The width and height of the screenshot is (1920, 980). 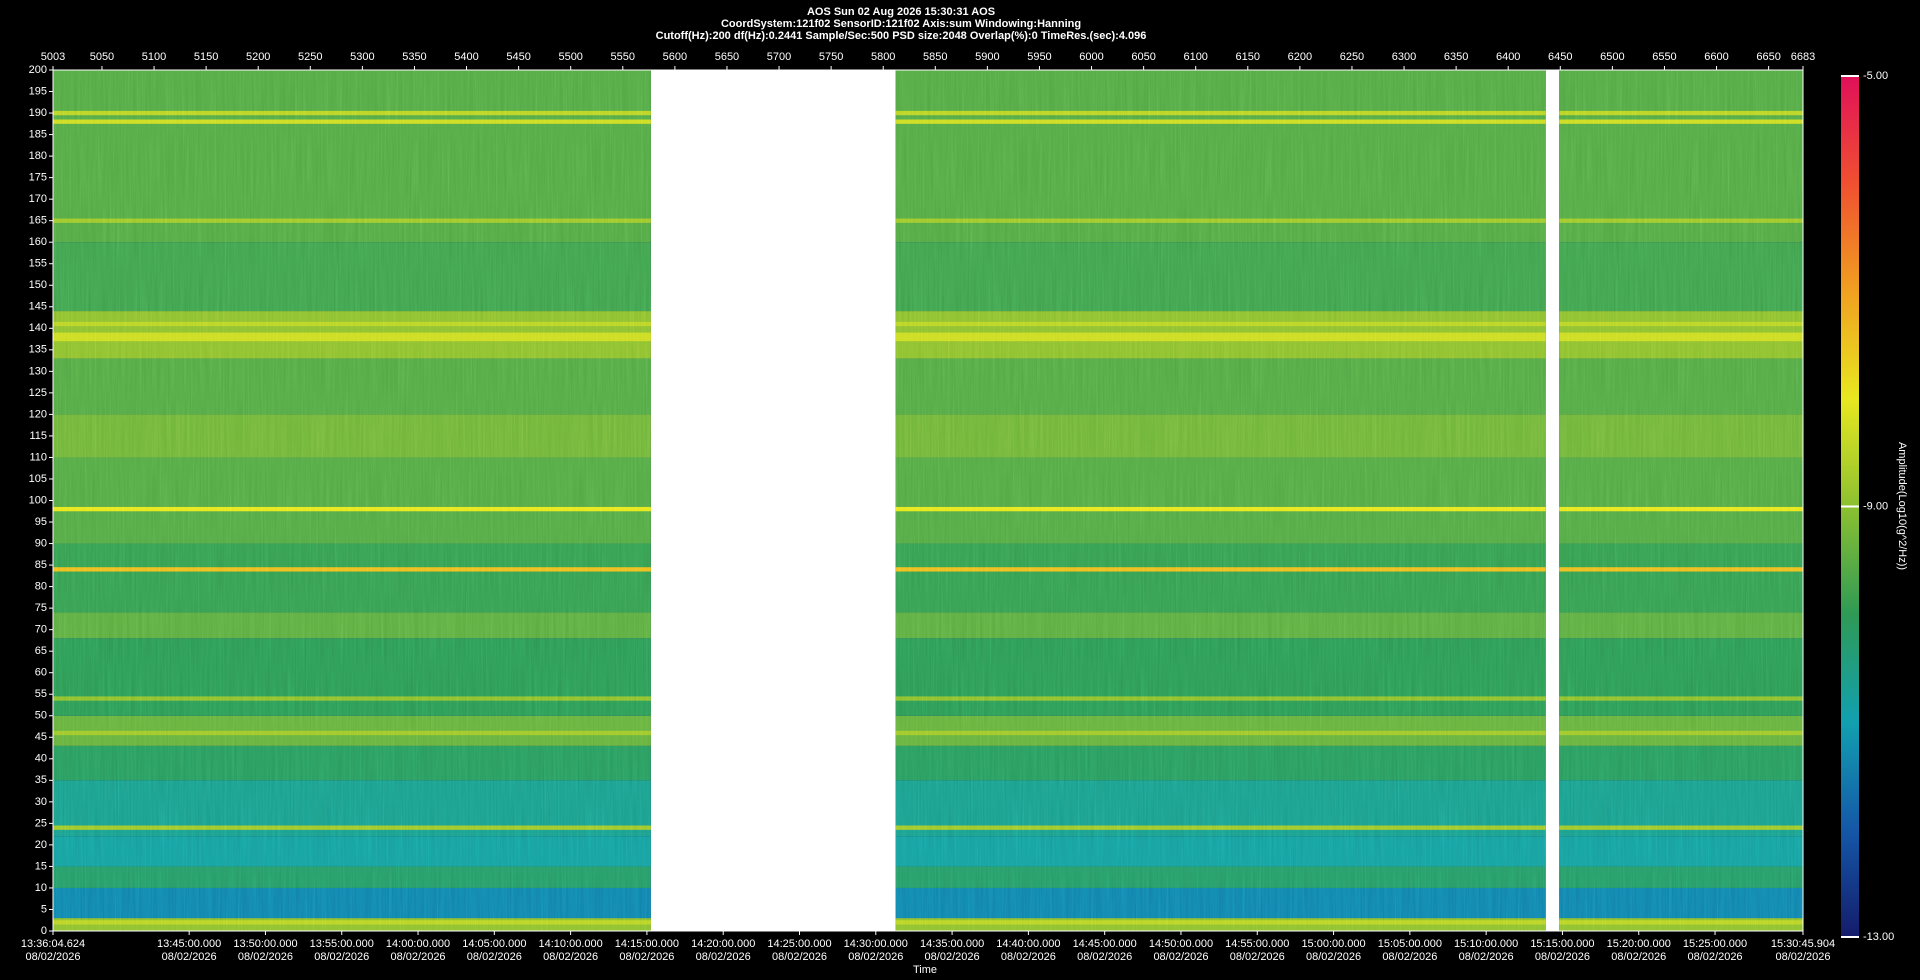 What do you see at coordinates (154, 57) in the screenshot?
I see `x-tick-label: 5100` at bounding box center [154, 57].